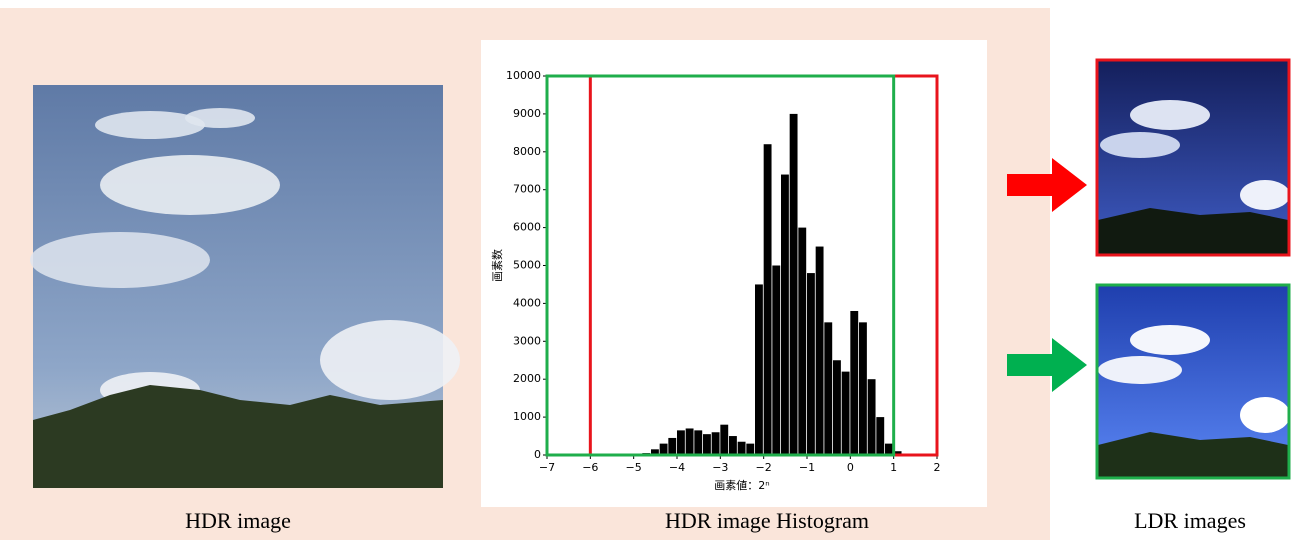 This screenshot has height=540, width=1293. I want to click on ldr-photo-red, so click(1193, 157).